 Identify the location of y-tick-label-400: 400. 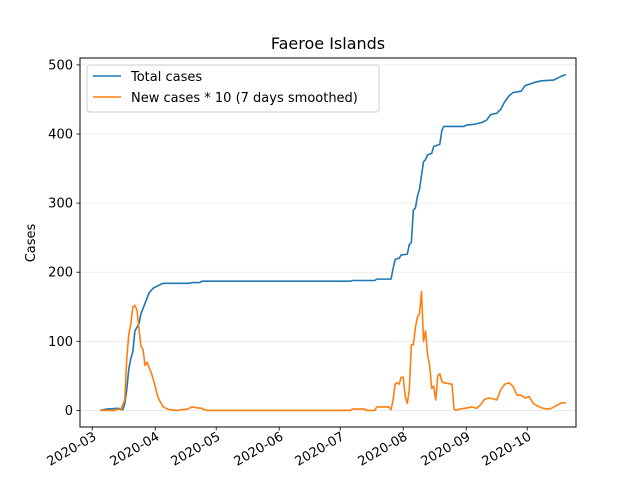
(60, 135).